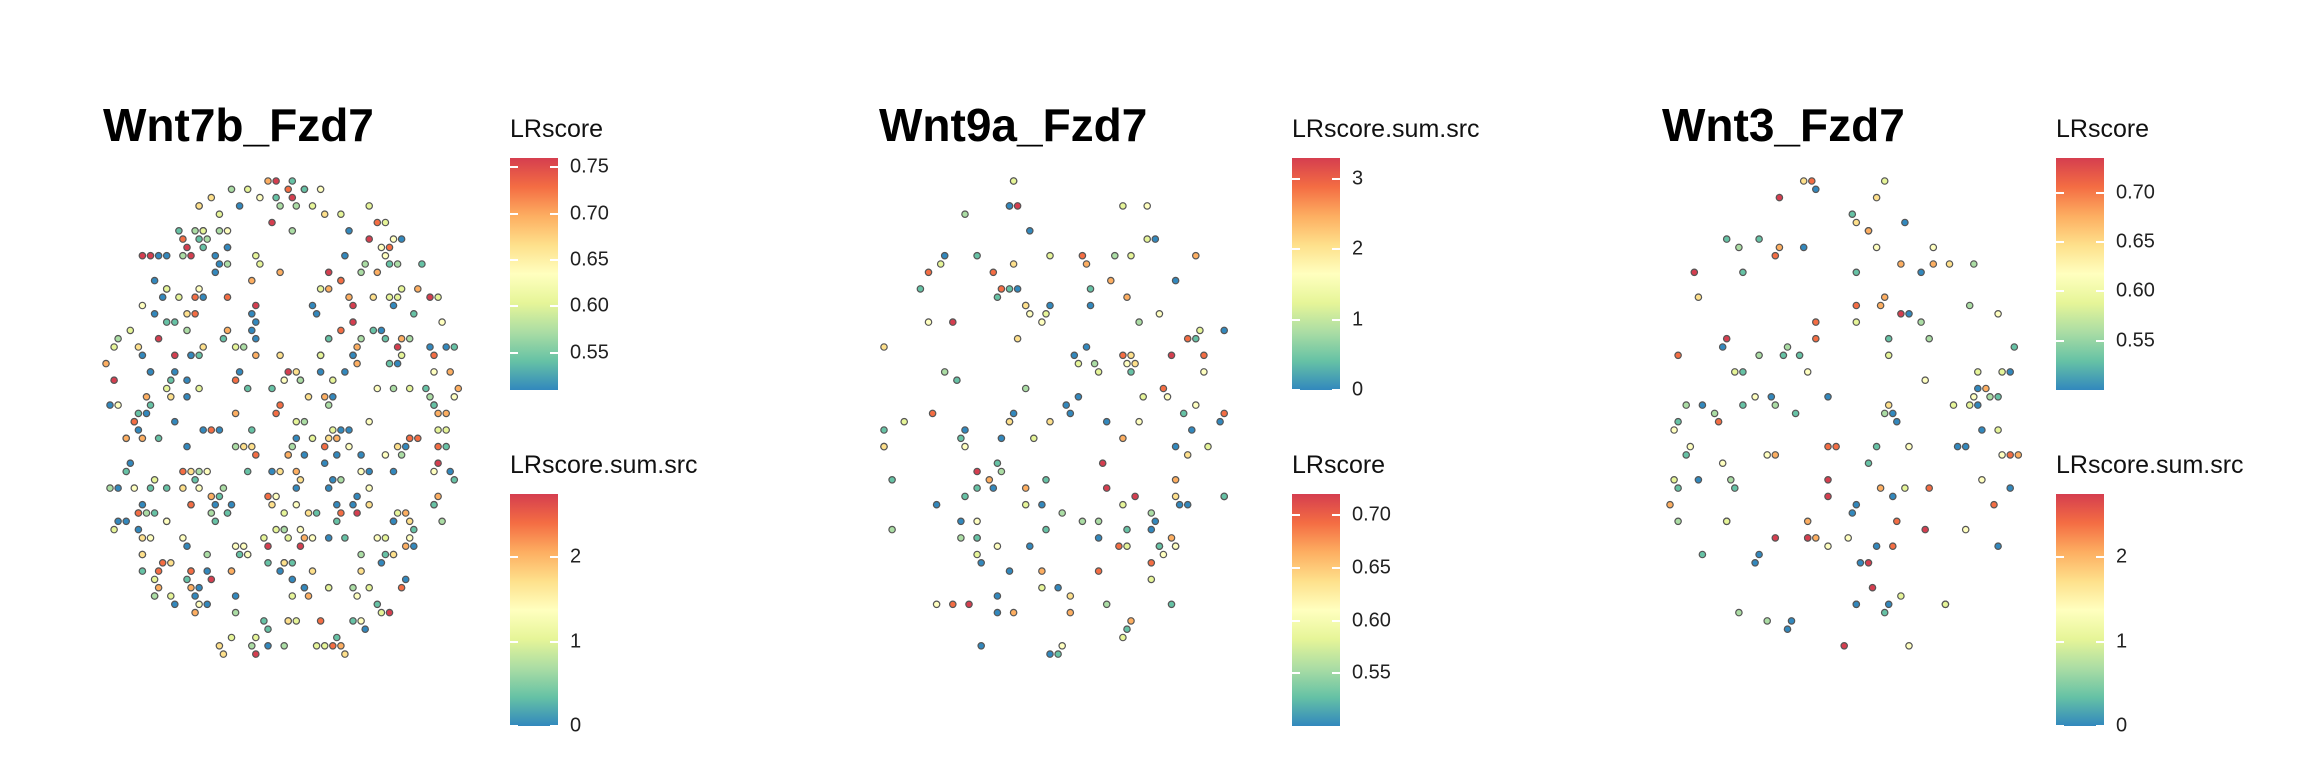  Describe the element at coordinates (2135, 290) in the screenshot. I see `colorbar-tick-label: 0.60` at that location.